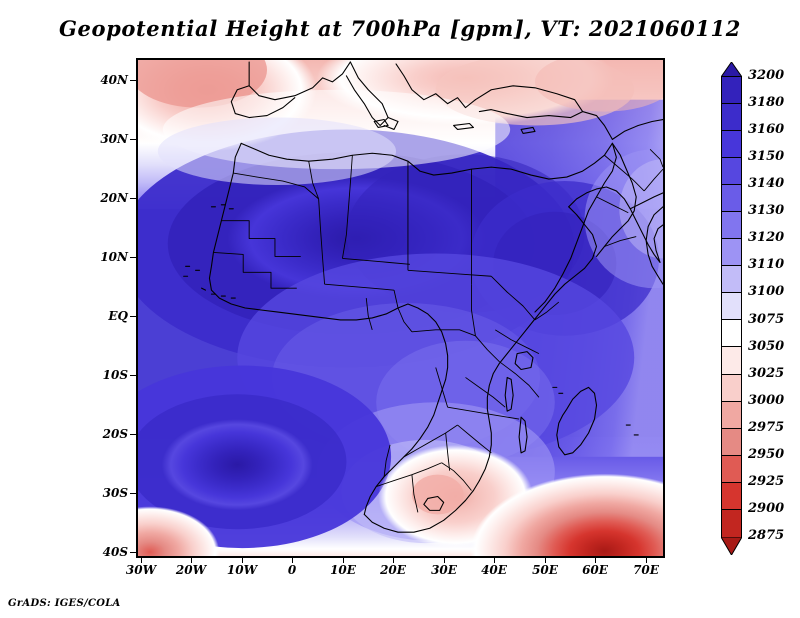  What do you see at coordinates (242, 570) in the screenshot?
I see `xtick-10w: 10W` at bounding box center [242, 570].